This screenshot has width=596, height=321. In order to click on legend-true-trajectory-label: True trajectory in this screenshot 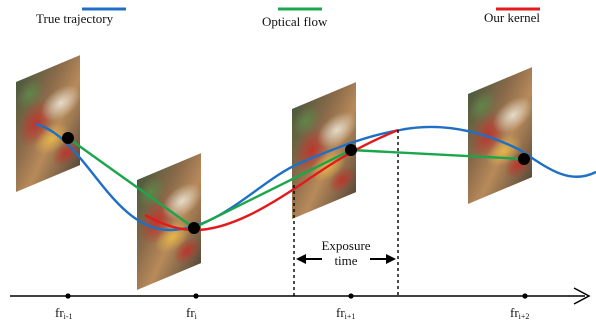, I will do `click(75, 18)`.